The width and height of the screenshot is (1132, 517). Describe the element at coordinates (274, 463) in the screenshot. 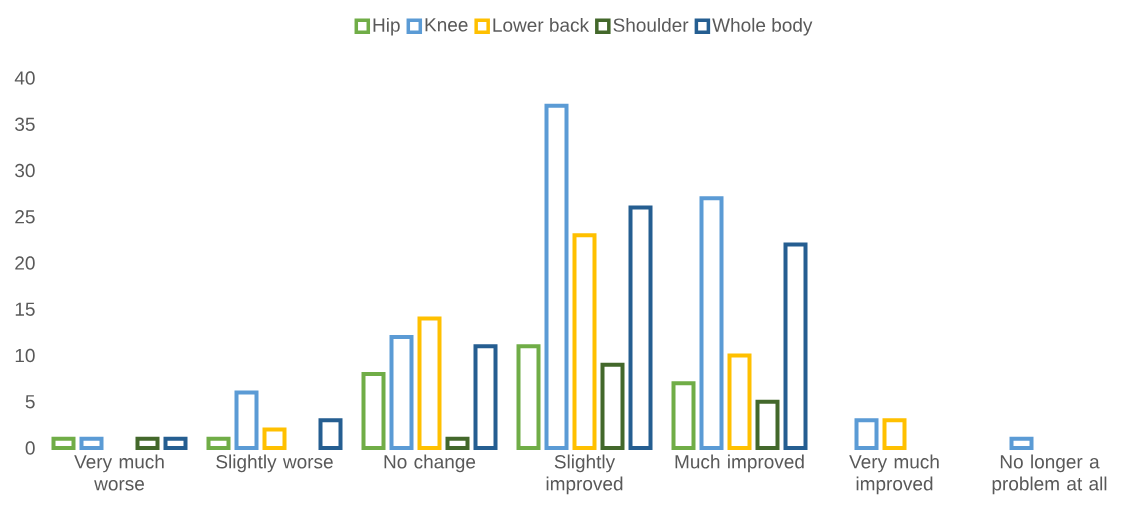

I see `x-tick-label: Slightly worse` at that location.